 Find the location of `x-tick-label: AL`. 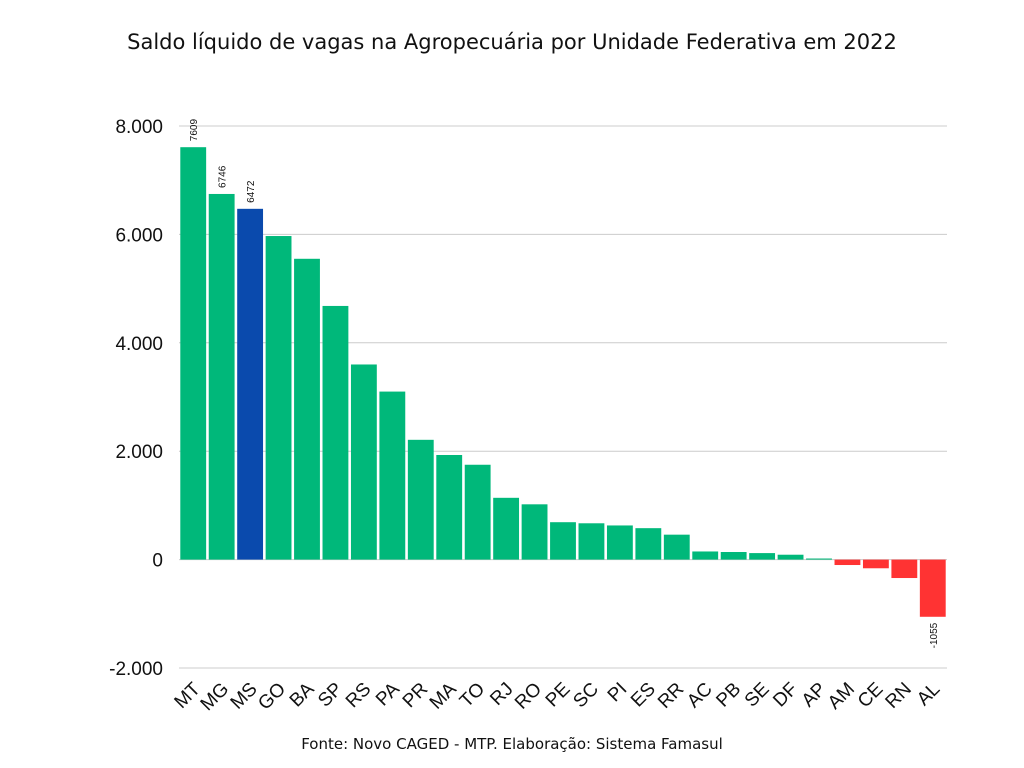

x-tick-label: AL is located at coordinates (928, 694).